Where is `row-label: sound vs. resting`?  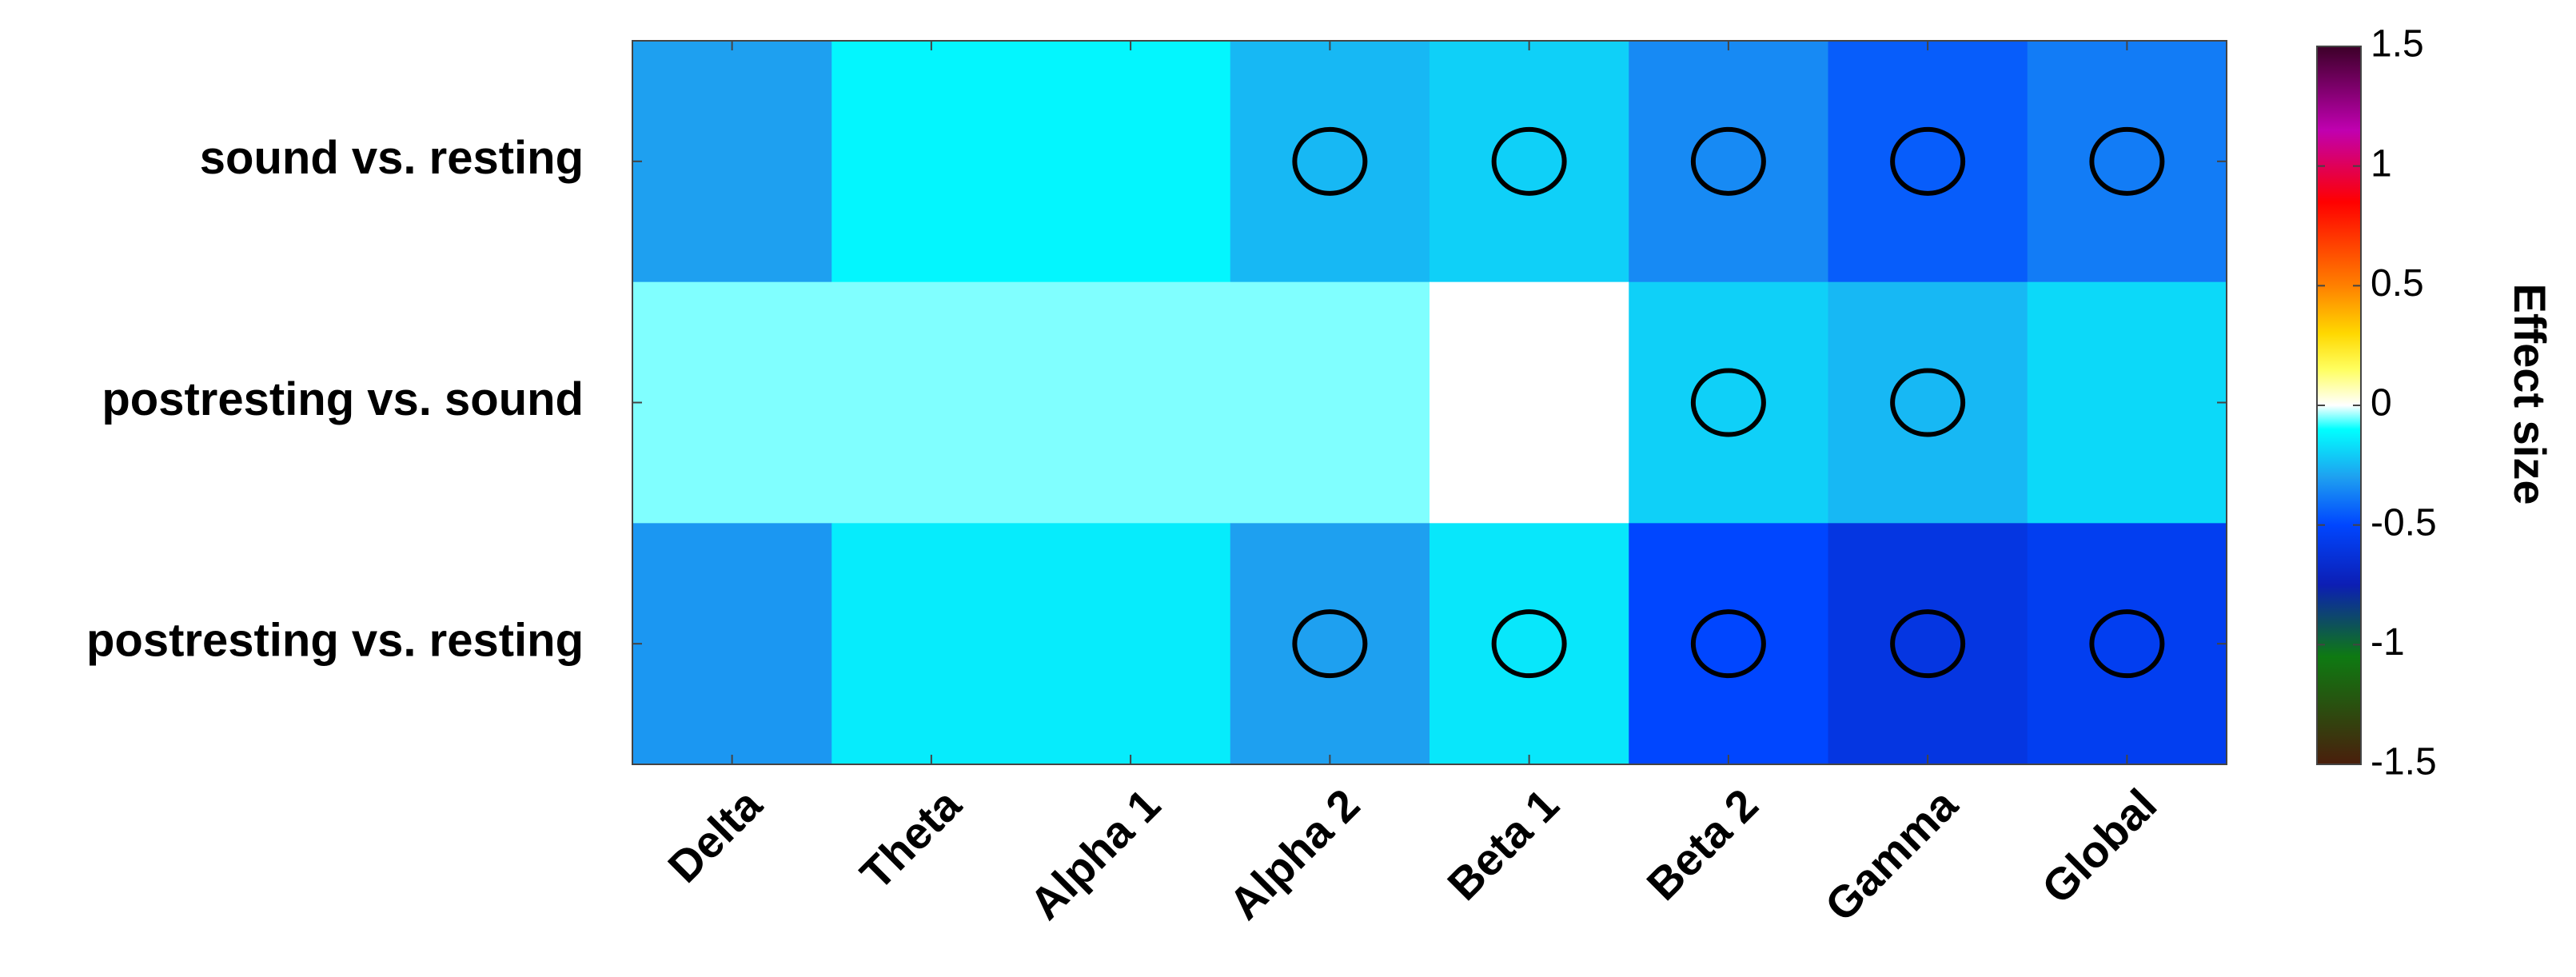
row-label: sound vs. resting is located at coordinates (392, 158).